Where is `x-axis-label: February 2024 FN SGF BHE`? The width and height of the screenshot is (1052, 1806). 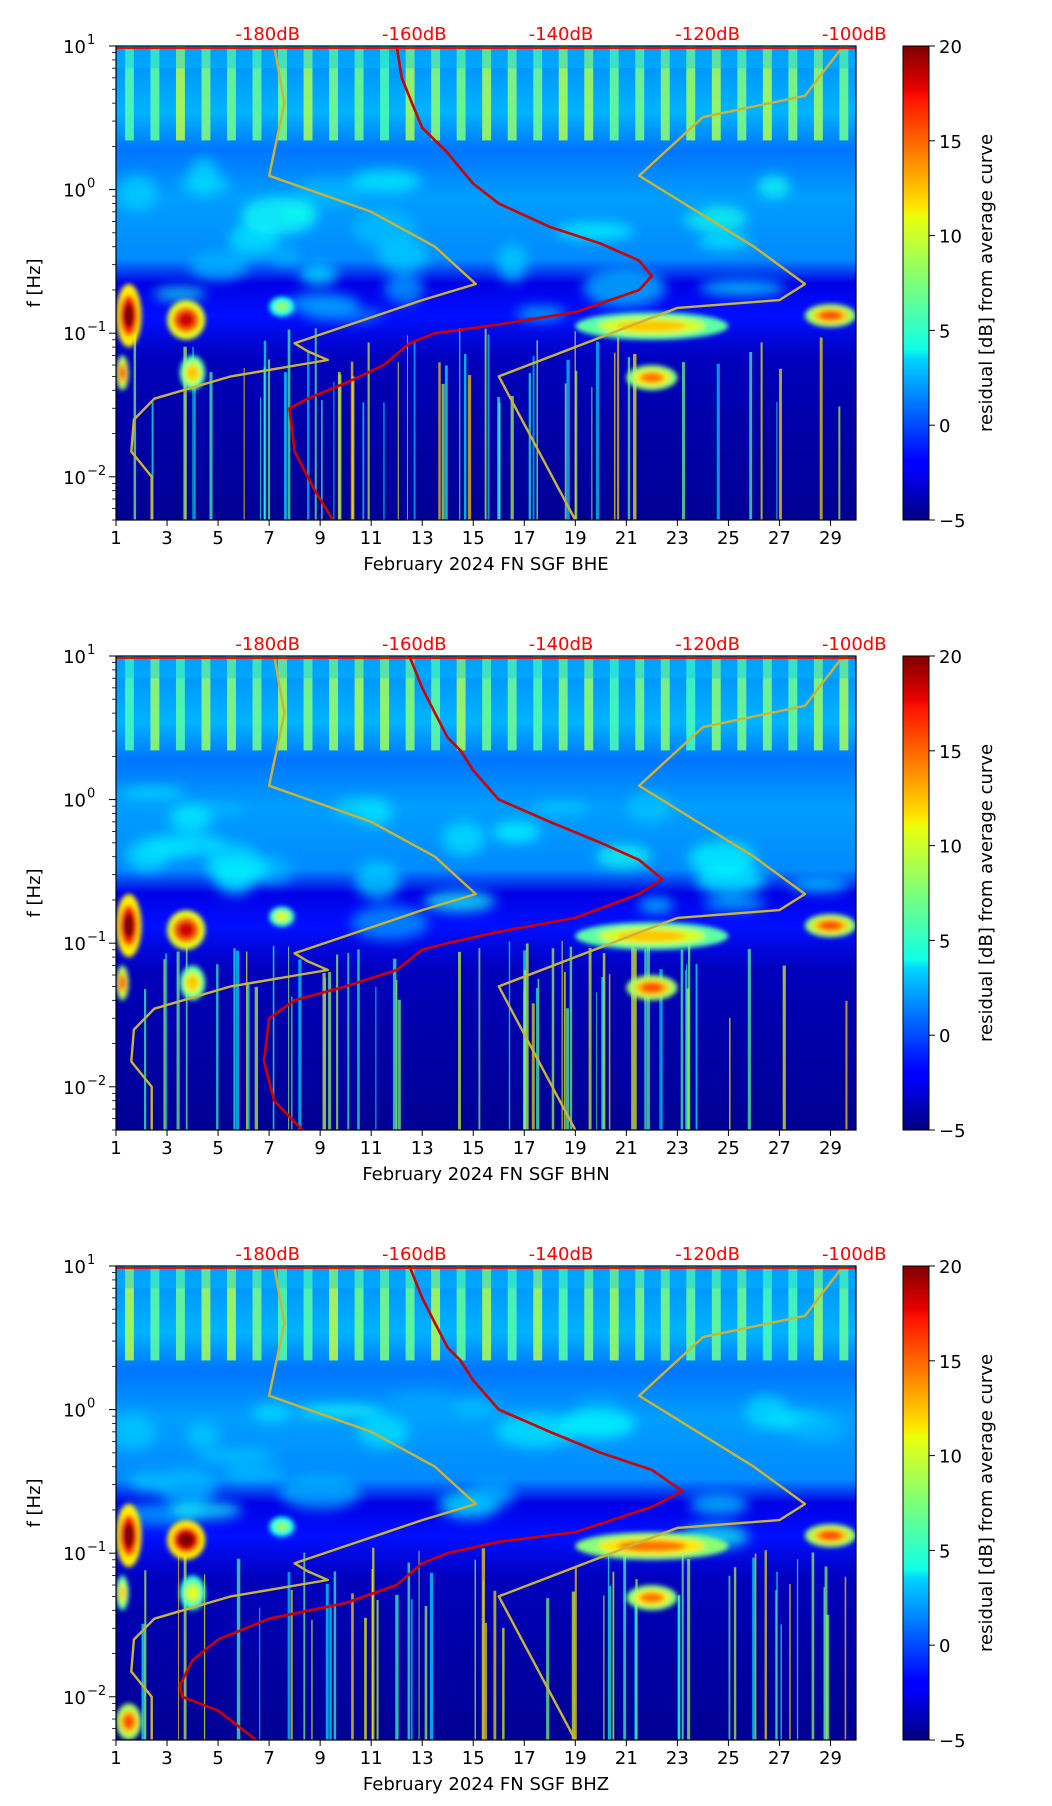
x-axis-label: February 2024 FN SGF BHE is located at coordinates (485, 564).